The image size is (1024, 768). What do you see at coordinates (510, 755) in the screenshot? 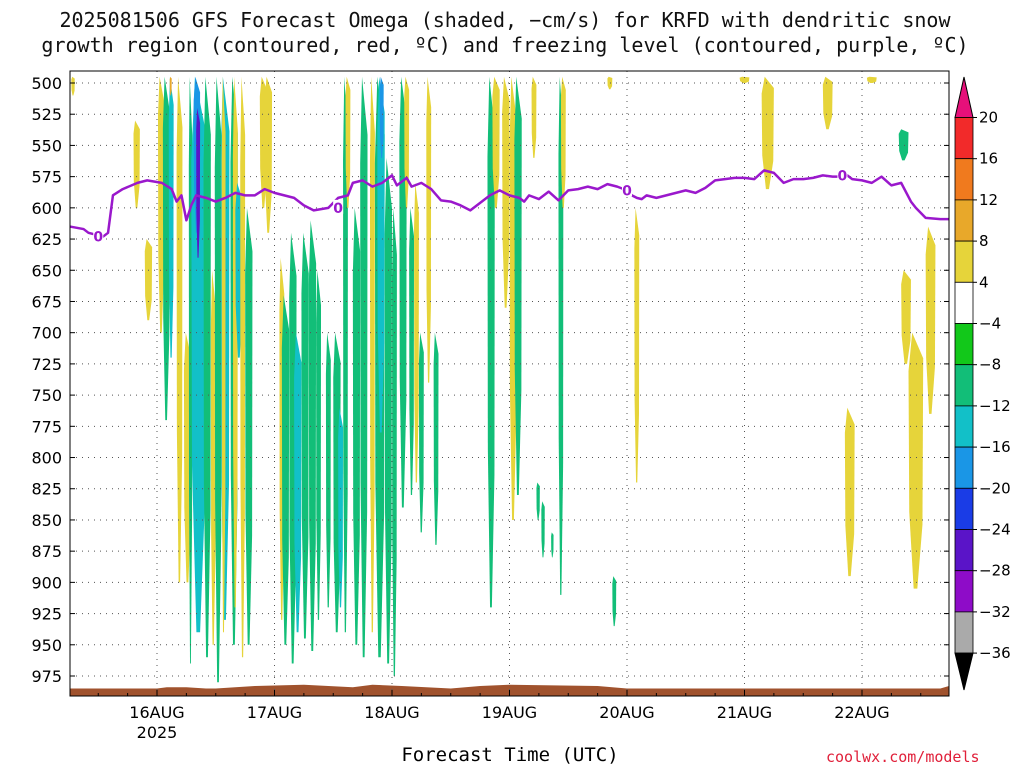
I see `x-axis-label: Forecast Time (UTC)` at bounding box center [510, 755].